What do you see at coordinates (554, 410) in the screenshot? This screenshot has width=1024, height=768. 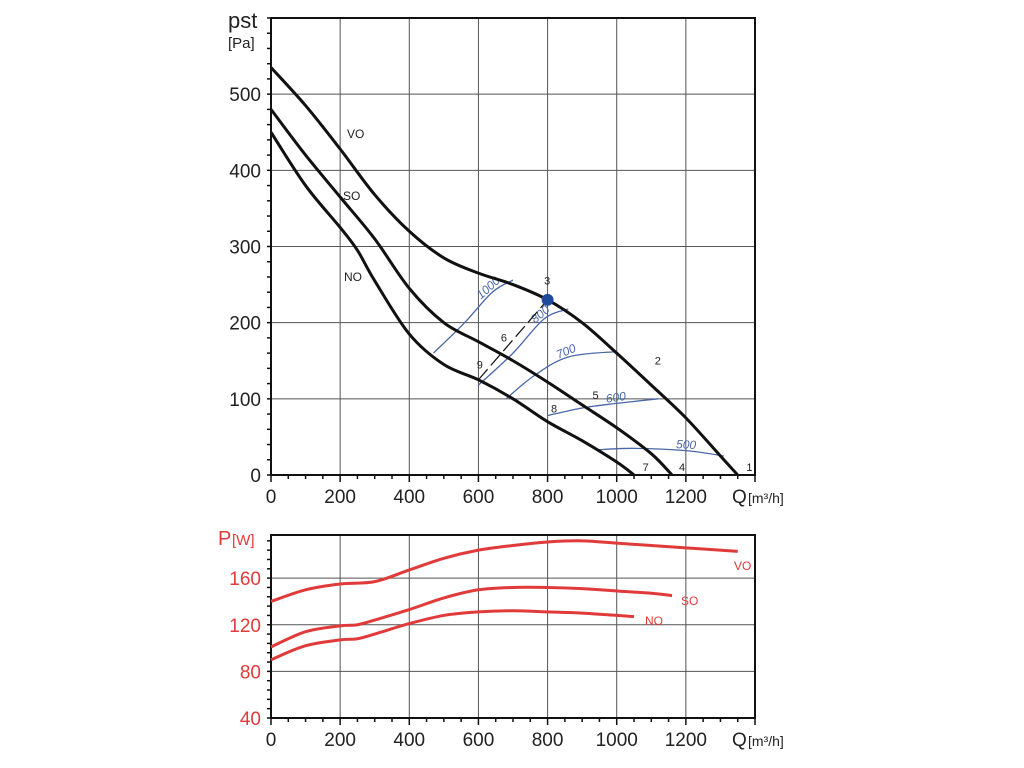 I see `point-label-8: 8` at bounding box center [554, 410].